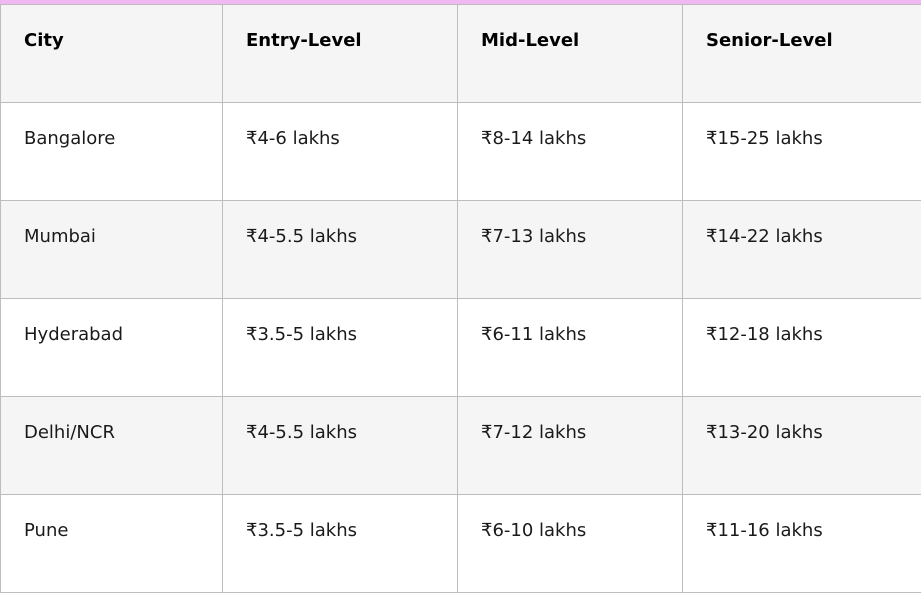 The image size is (921, 597). What do you see at coordinates (111, 151) in the screenshot?
I see `cell-city: Bangalore` at bounding box center [111, 151].